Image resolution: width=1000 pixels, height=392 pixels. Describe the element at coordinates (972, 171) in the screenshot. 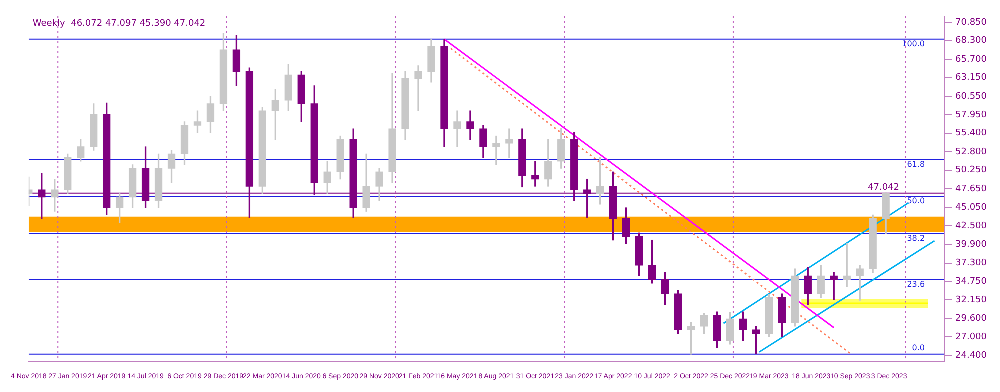

I see `y-tick-label: 50.250` at that location.